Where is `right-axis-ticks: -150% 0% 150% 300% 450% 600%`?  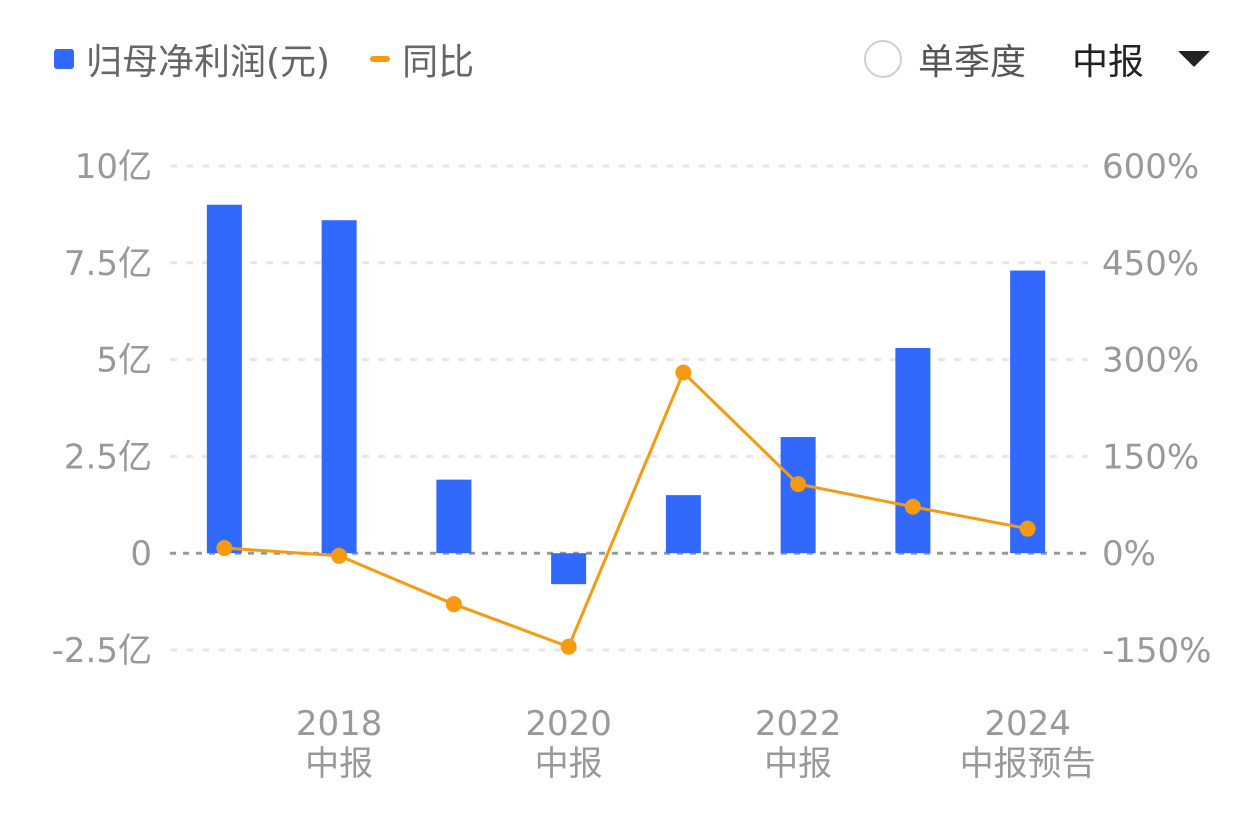 right-axis-ticks: -150% 0% 150% 300% 450% 600% is located at coordinates (1156, 409).